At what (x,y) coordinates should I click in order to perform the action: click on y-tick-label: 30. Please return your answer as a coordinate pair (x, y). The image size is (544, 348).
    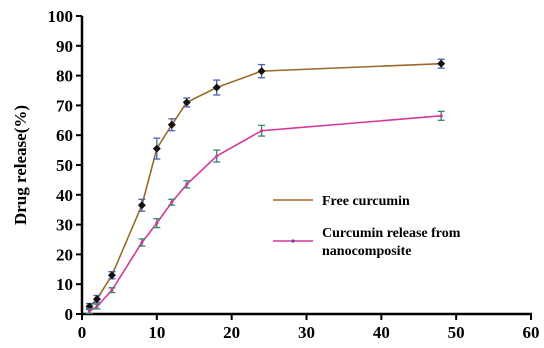
    Looking at the image, I should click on (64, 225).